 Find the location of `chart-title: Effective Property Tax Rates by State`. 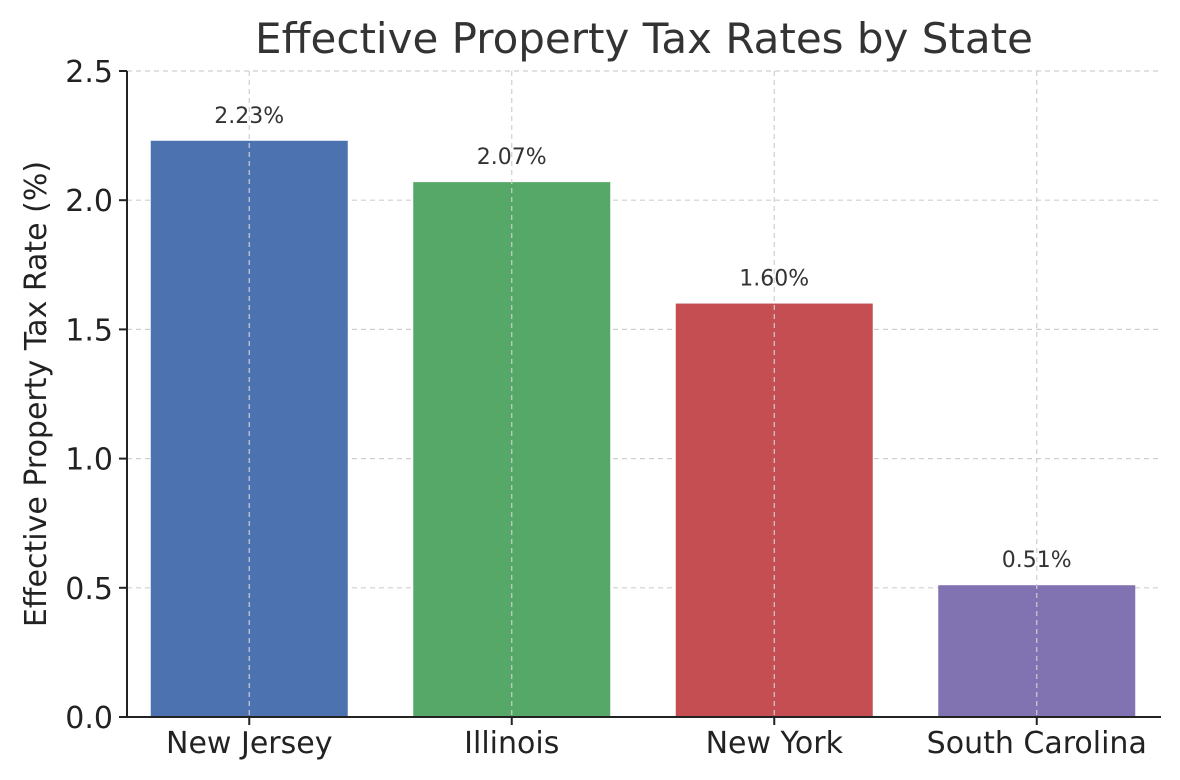

chart-title: Effective Property Tax Rates by State is located at coordinates (644, 38).